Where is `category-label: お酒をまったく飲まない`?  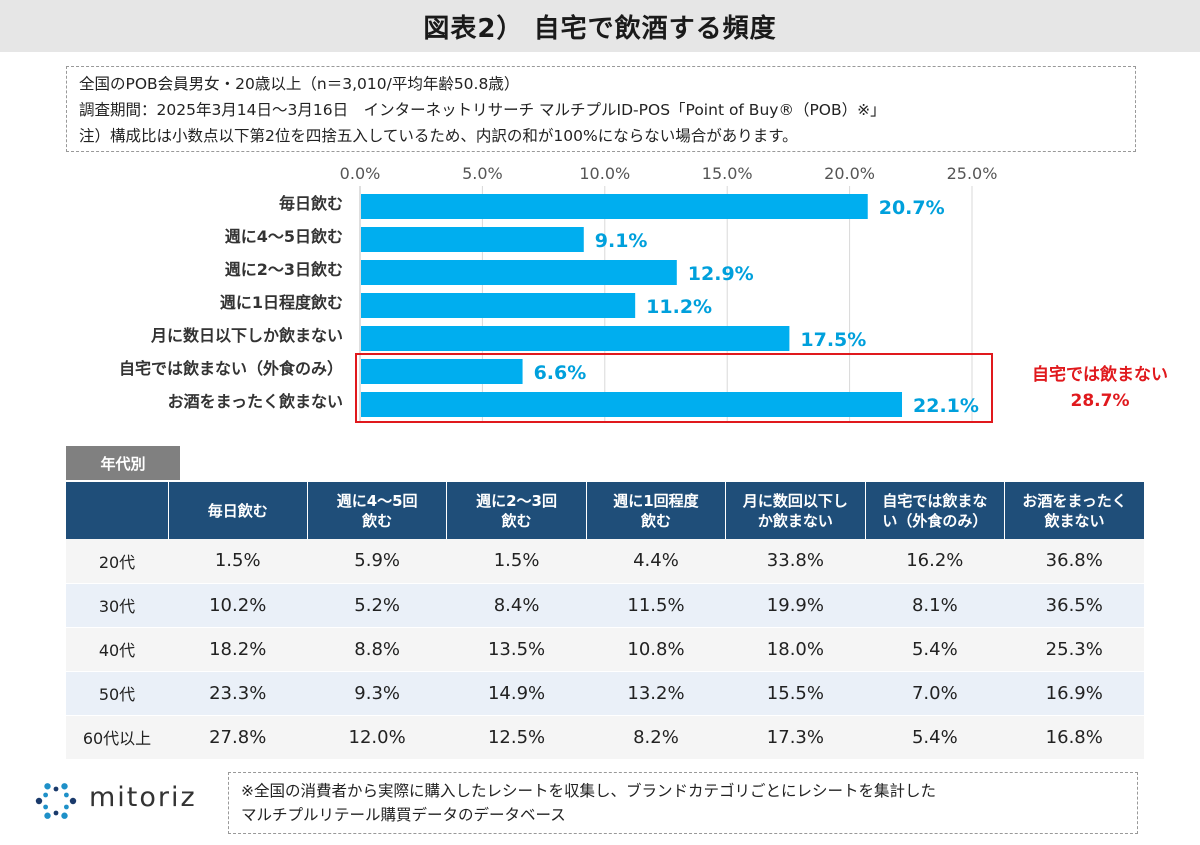 category-label: お酒をまったく飲まない is located at coordinates (255, 401).